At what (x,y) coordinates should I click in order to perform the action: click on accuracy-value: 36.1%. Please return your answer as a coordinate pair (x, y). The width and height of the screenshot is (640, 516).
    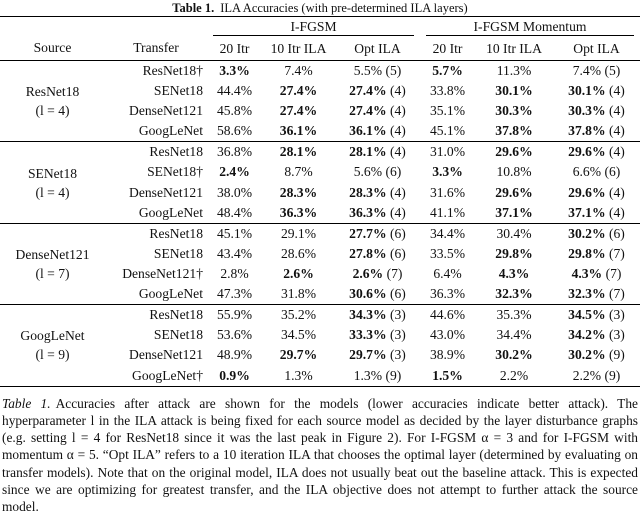
    Looking at the image, I should click on (368, 131).